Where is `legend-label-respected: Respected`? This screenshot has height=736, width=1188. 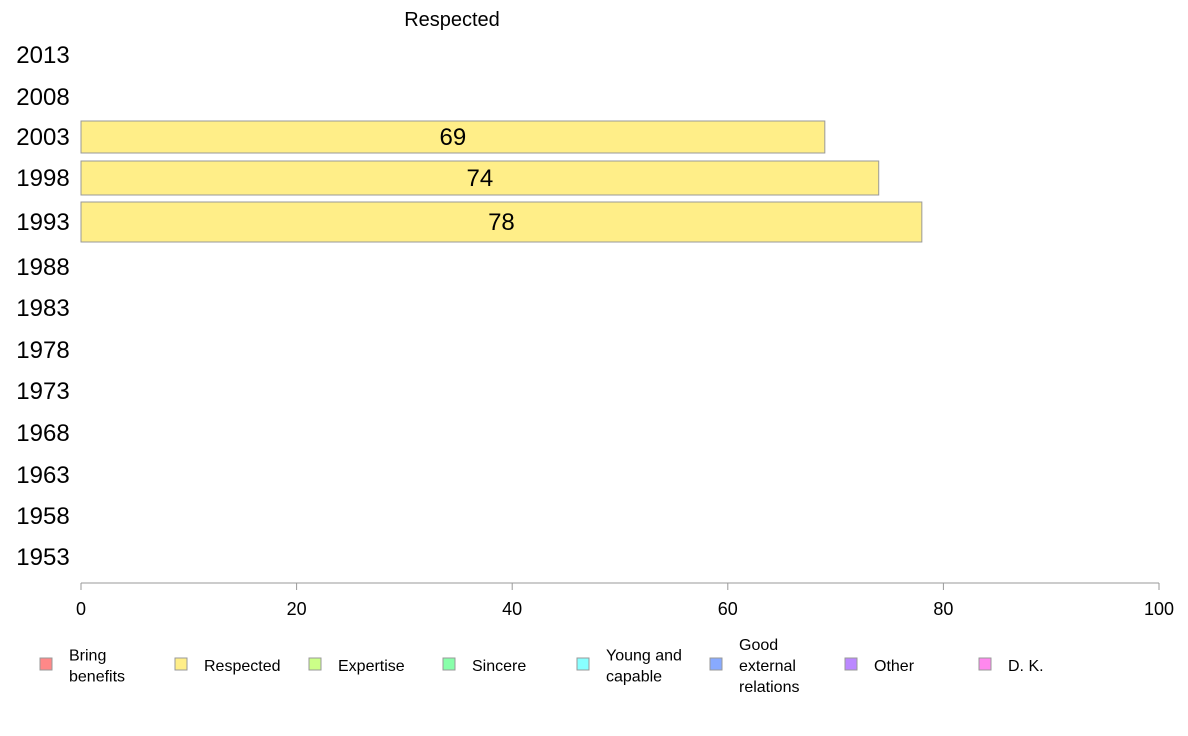 legend-label-respected: Respected is located at coordinates (242, 666).